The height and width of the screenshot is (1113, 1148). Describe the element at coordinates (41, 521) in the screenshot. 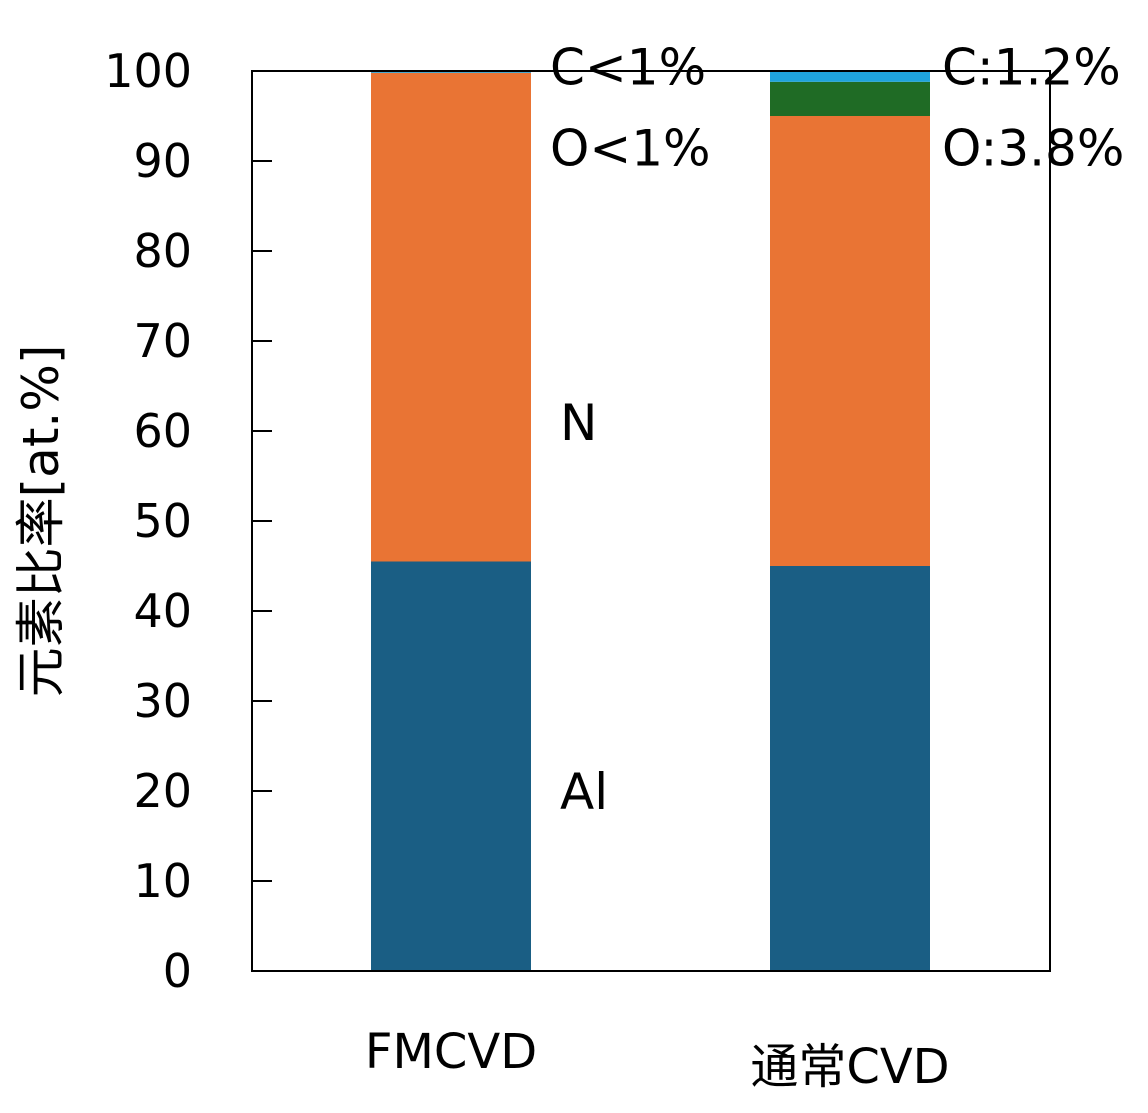

I see `y-axis-title: 元素比率[at.%]` at that location.